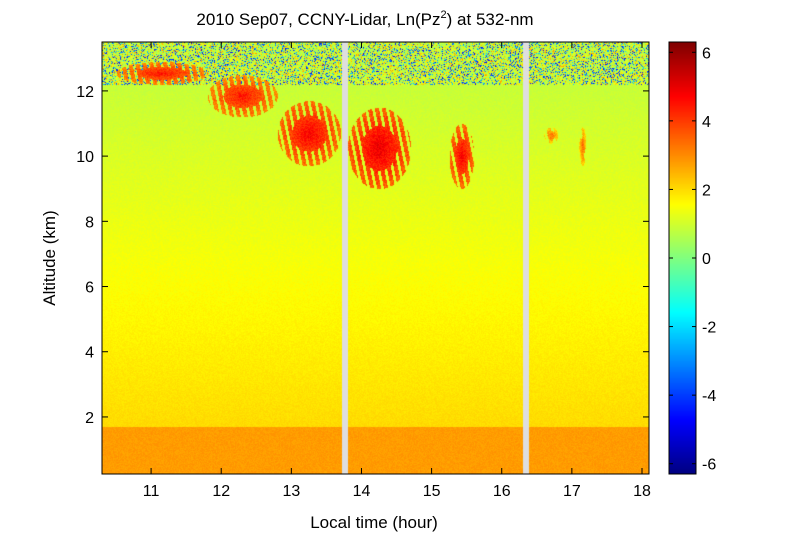  I want to click on y-tick-label: 8, so click(89, 222).